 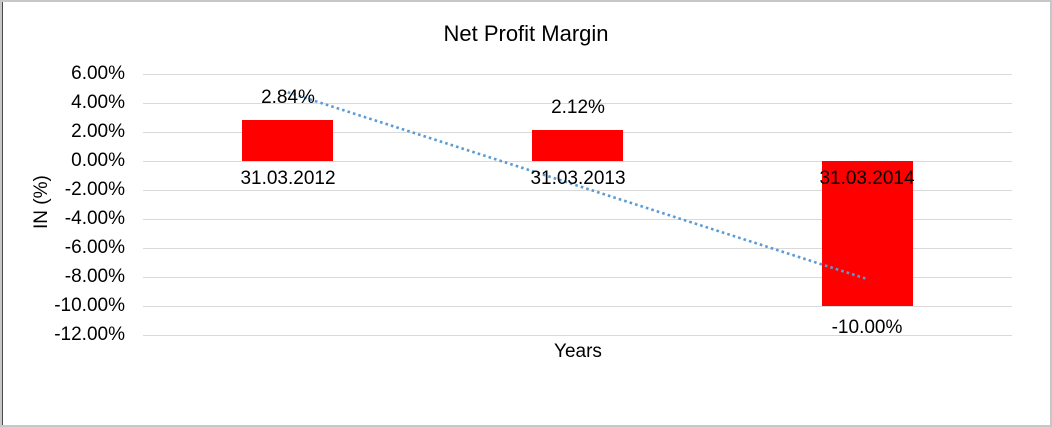 I want to click on y-tick-label: -2.00%, so click(x=94, y=189).